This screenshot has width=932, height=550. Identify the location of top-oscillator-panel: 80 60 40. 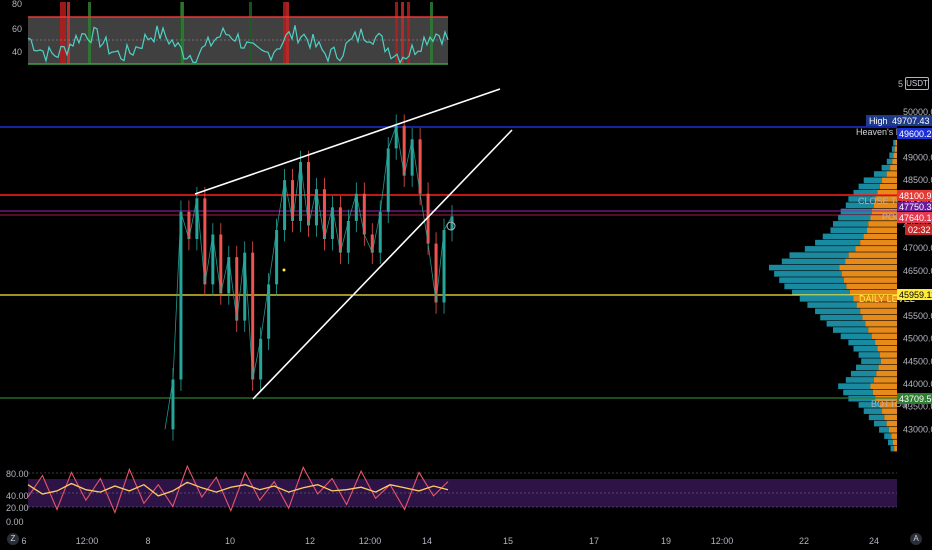
(230, 32).